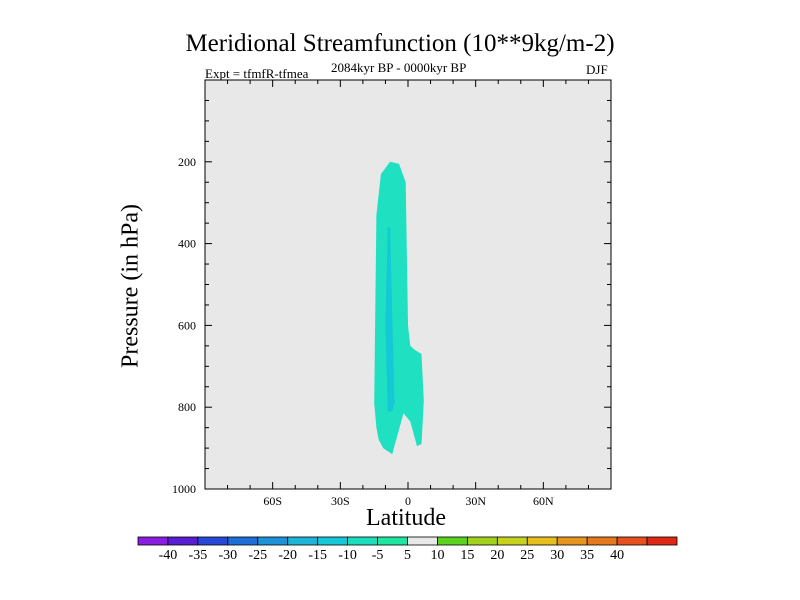  I want to click on colorbar-label: 30, so click(557, 555).